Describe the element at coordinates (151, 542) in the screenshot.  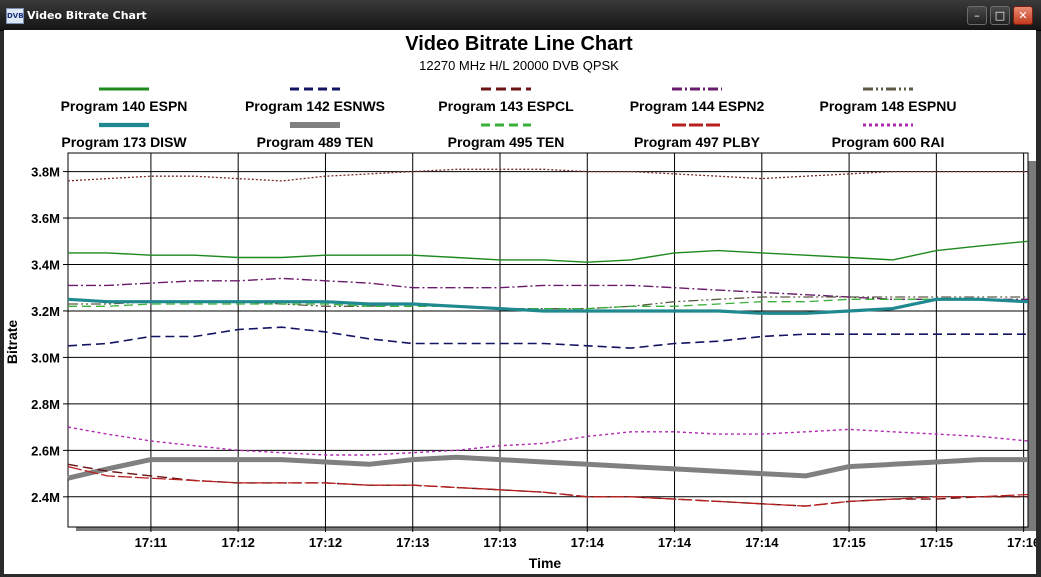
I see `x-tick-label: 17:11` at that location.